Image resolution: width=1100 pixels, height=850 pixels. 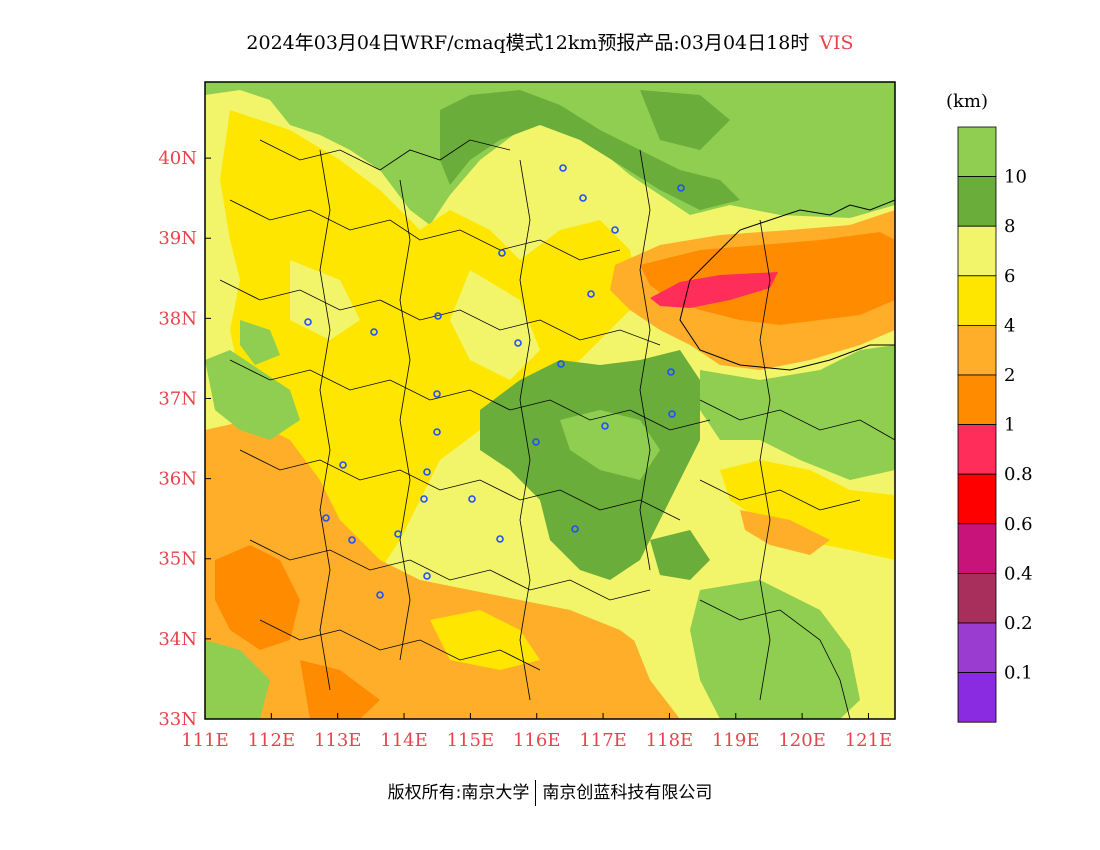 What do you see at coordinates (177, 719) in the screenshot?
I see `y-tick-label: 33N` at bounding box center [177, 719].